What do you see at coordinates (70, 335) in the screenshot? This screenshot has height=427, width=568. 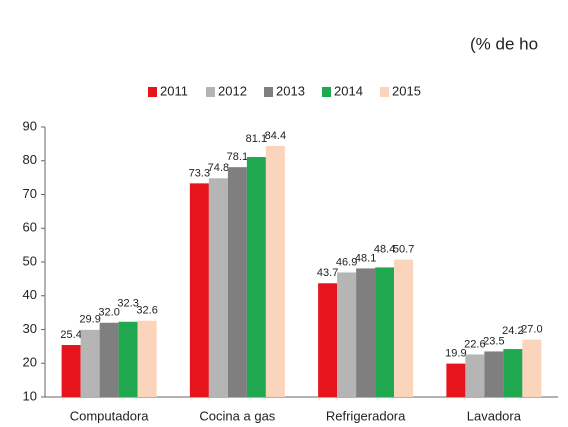 I see `value-label: 25.4` at bounding box center [70, 335].